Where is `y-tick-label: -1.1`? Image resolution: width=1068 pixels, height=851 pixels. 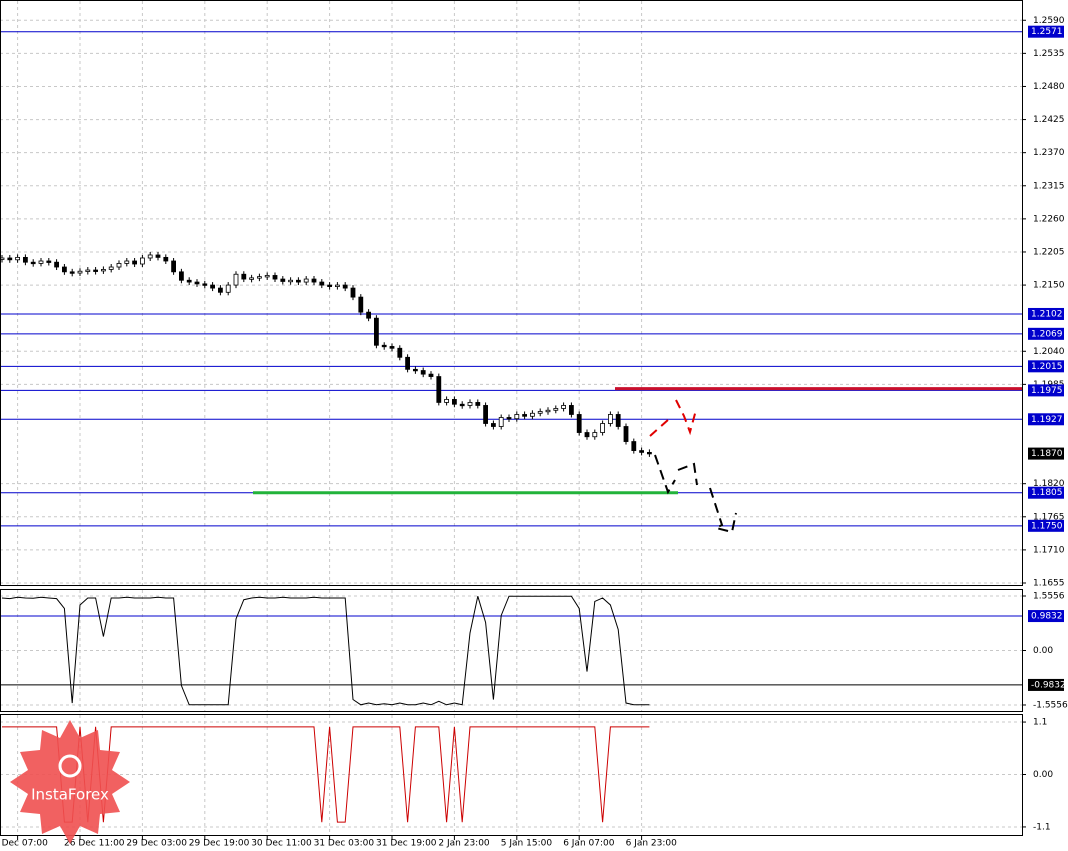 y-tick-label: -1.1 is located at coordinates (1042, 827).